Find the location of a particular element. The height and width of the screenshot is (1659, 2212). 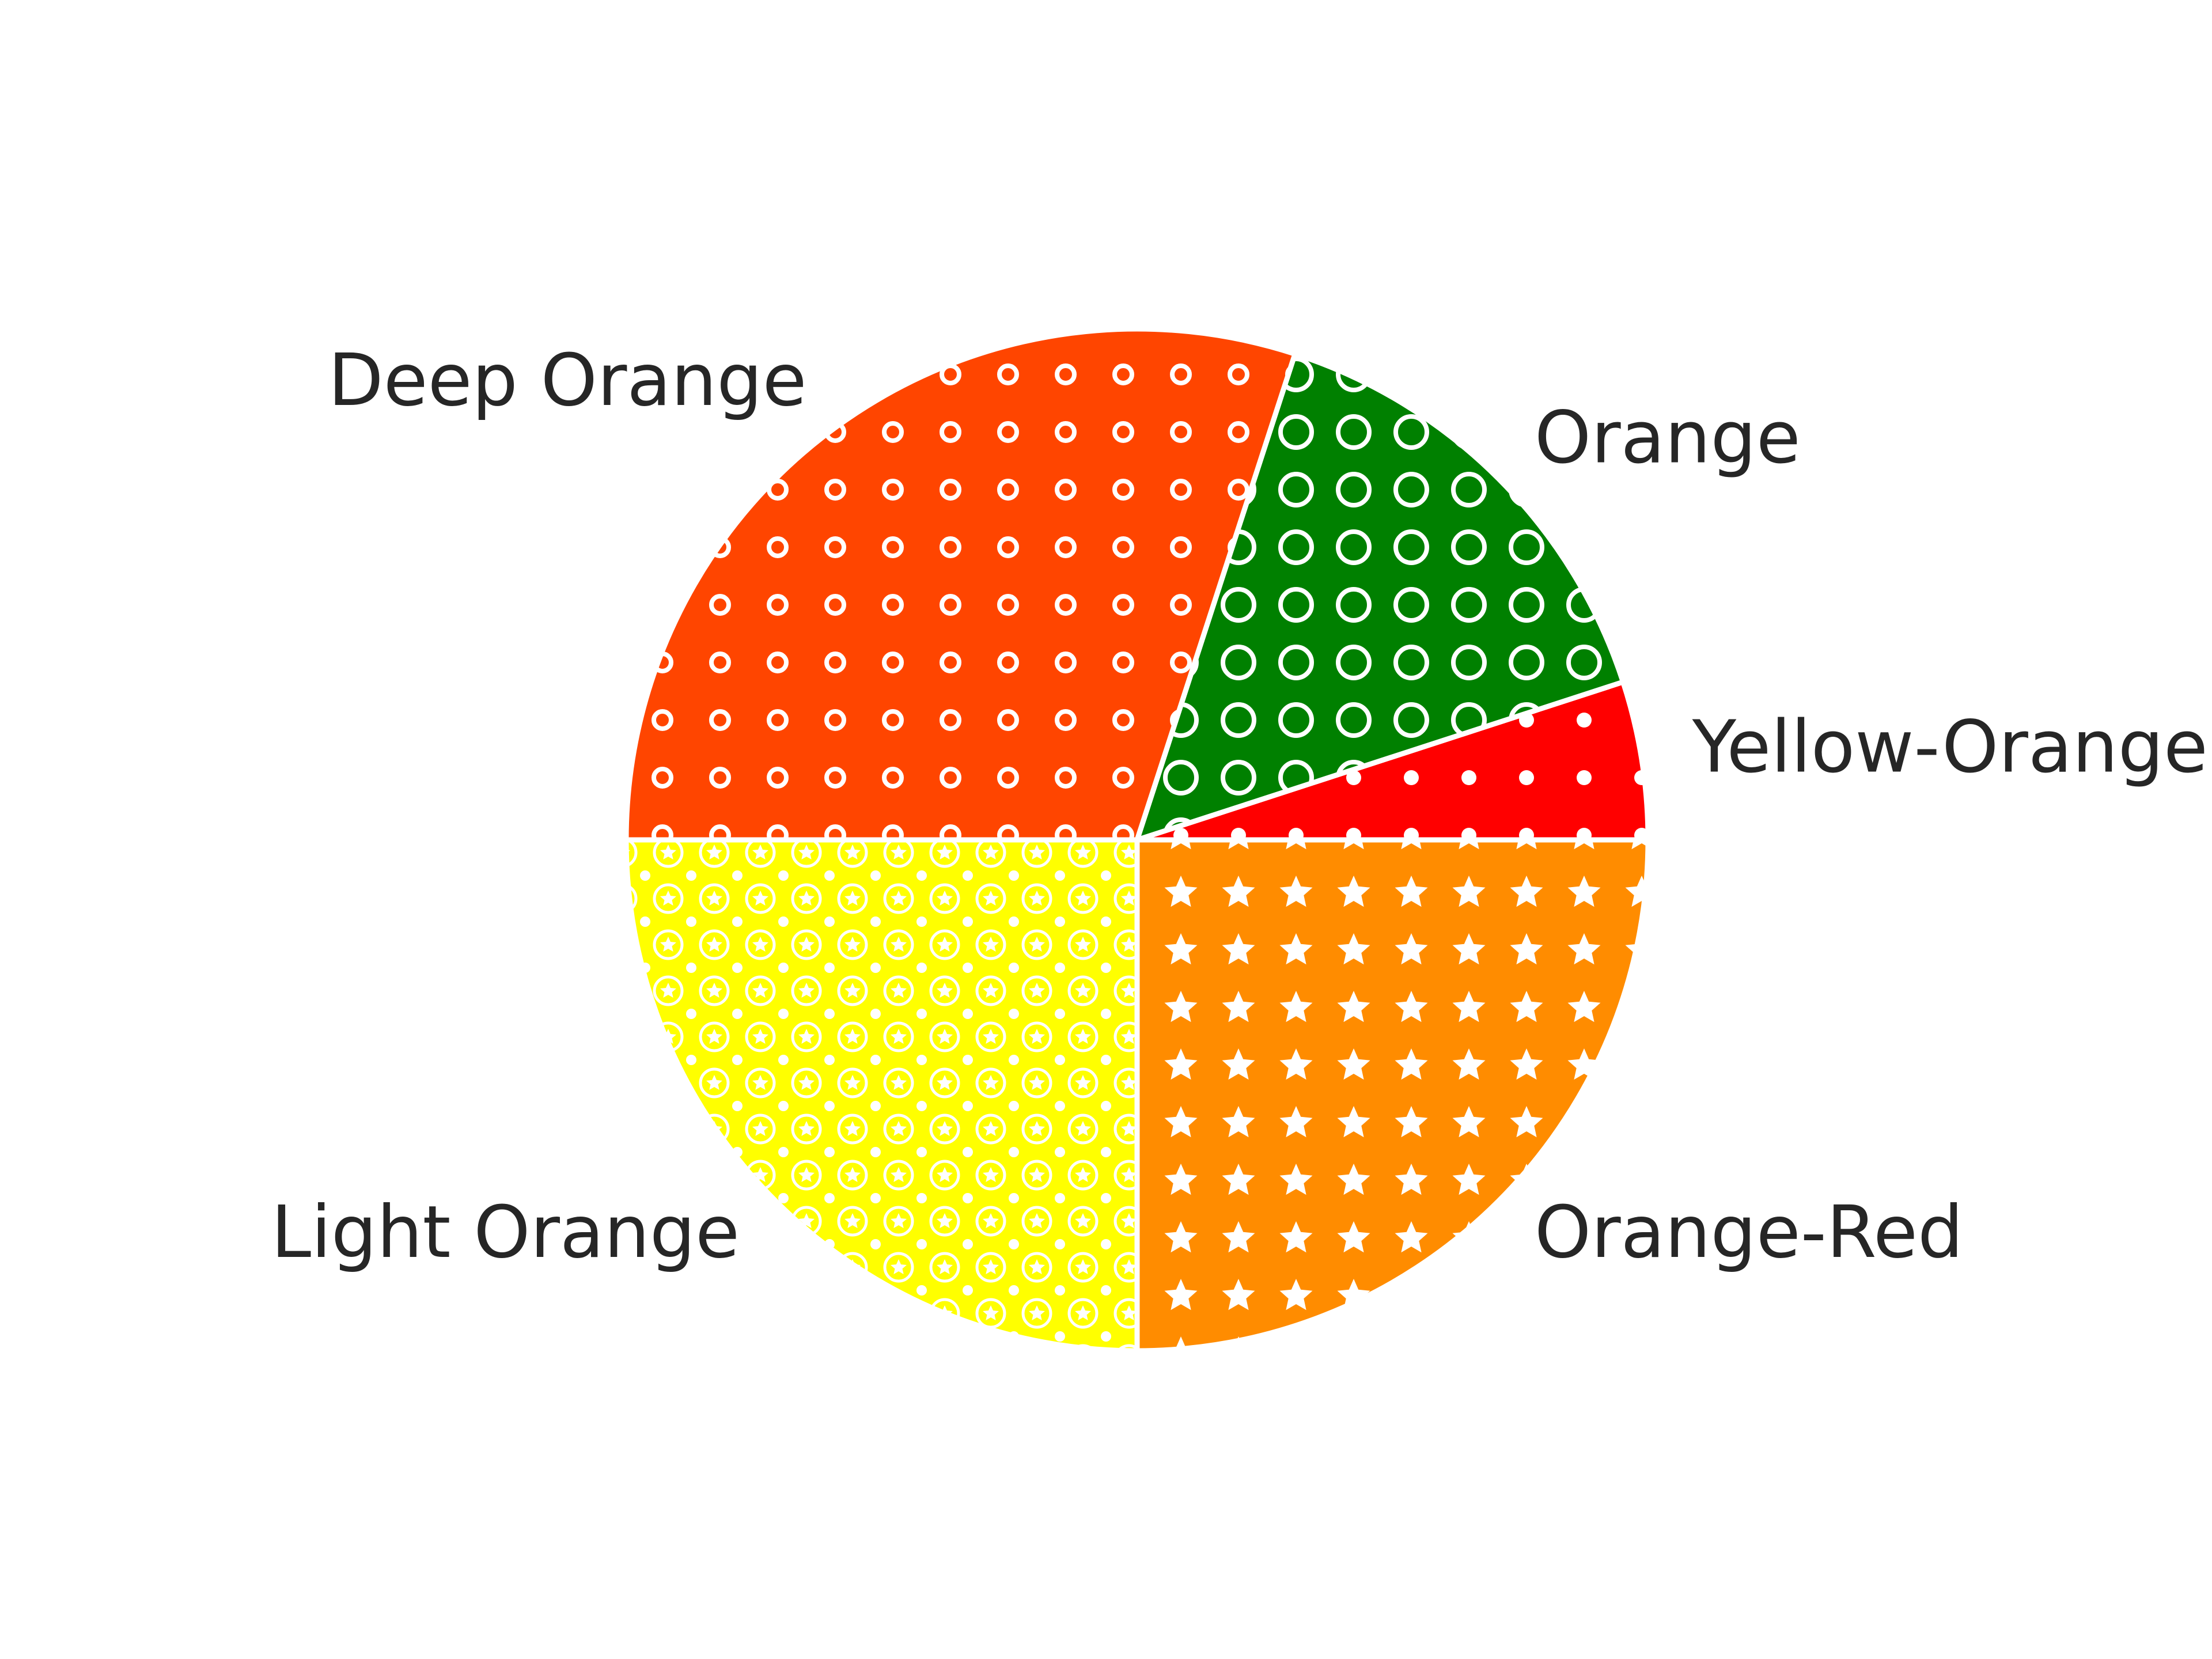

pie-slice-orange is located at coordinates (1380, 597).